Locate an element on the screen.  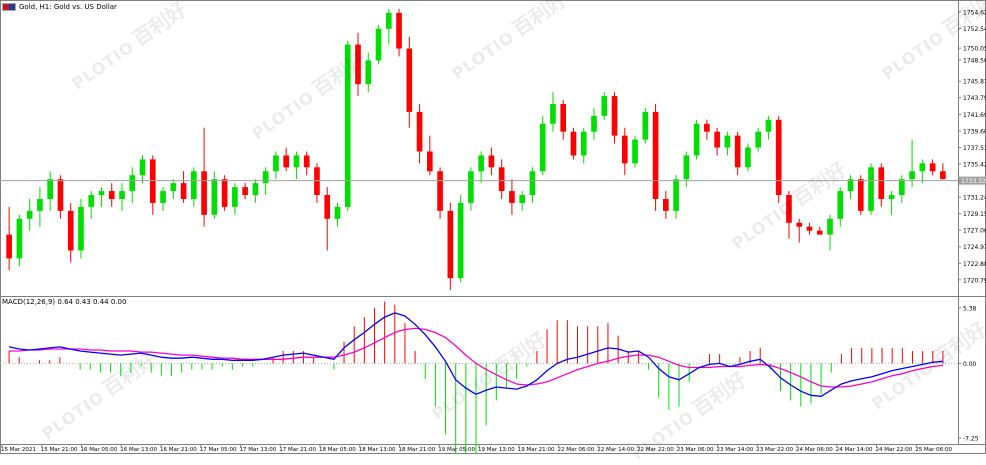
time-tick-label: 19 Mar 05:00 is located at coordinates (456, 450).